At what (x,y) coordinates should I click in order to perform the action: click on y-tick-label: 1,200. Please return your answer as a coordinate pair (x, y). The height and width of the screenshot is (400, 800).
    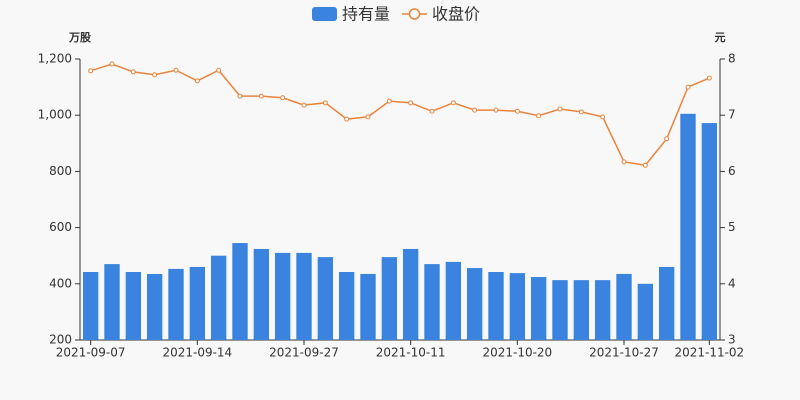
    Looking at the image, I should click on (55, 59).